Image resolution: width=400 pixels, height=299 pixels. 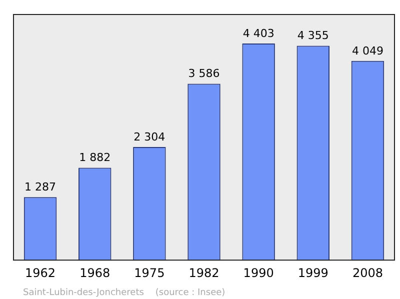 What do you see at coordinates (368, 51) in the screenshot?
I see `data-label: 4 049` at bounding box center [368, 51].